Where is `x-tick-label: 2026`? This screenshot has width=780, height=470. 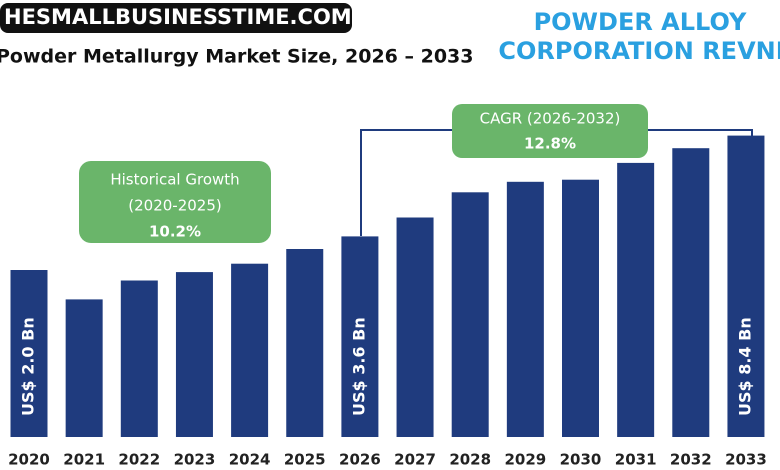 x-tick-label: 2026 is located at coordinates (360, 460).